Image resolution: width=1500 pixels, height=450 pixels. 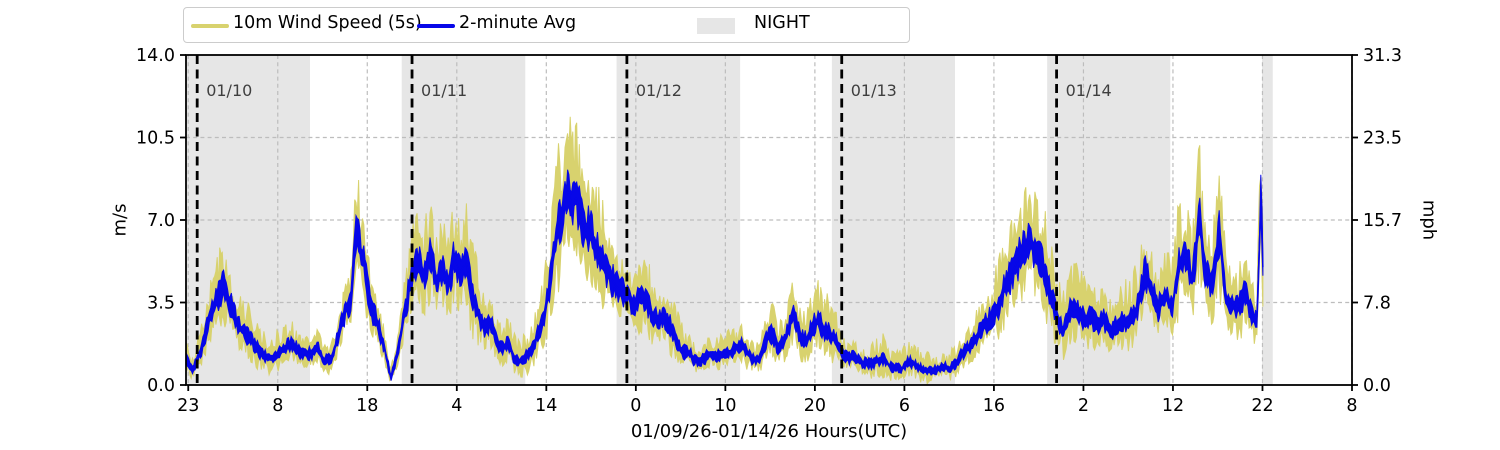 I want to click on avg-legend-label: 2-minute Avg, so click(x=518, y=23).